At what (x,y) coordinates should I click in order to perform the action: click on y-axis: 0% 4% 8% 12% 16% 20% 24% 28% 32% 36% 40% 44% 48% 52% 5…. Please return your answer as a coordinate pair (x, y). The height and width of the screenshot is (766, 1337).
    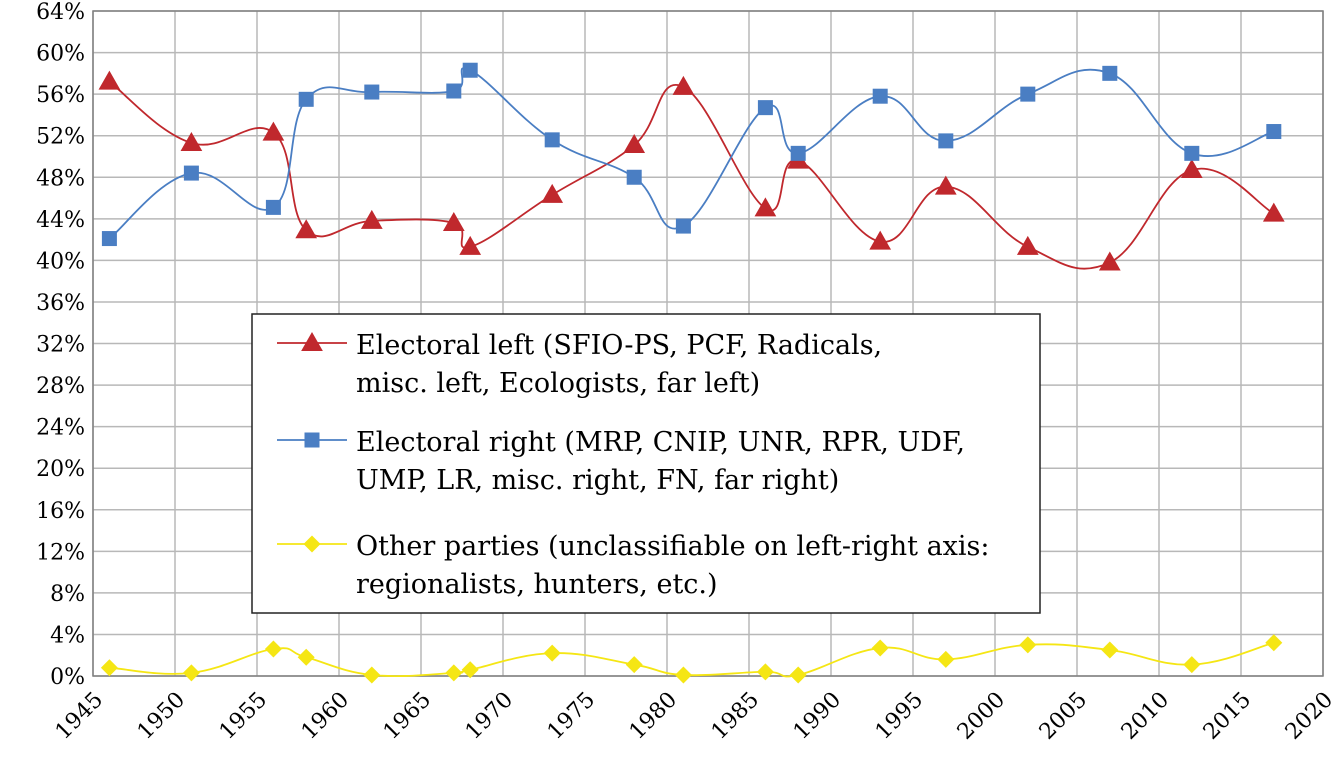
    Looking at the image, I should click on (60, 345).